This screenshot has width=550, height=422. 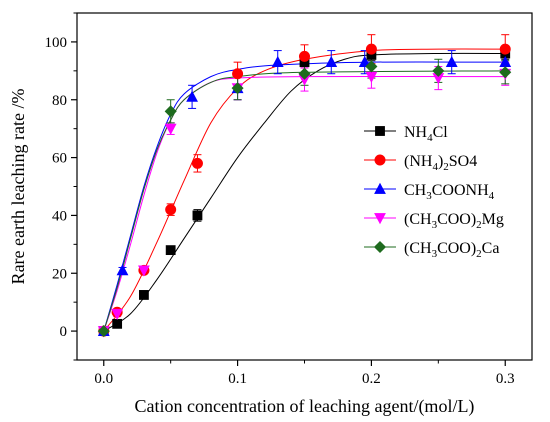 What do you see at coordinates (59, 216) in the screenshot?
I see `y-tick-label: 40` at bounding box center [59, 216].